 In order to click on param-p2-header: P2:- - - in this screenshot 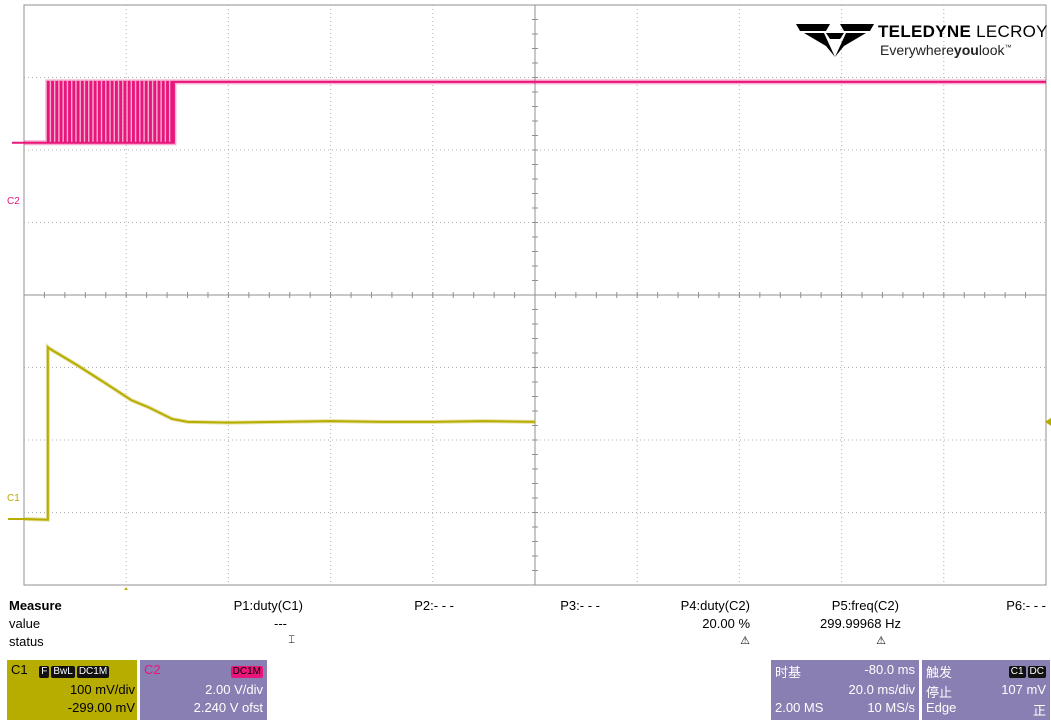, I will do `click(434, 605)`.